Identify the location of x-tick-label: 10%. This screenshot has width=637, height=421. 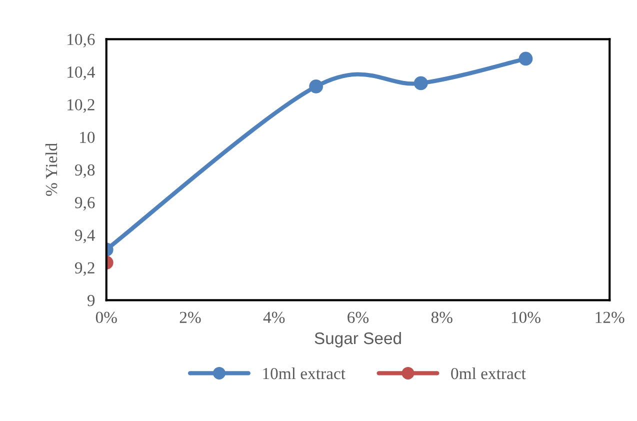
(526, 318).